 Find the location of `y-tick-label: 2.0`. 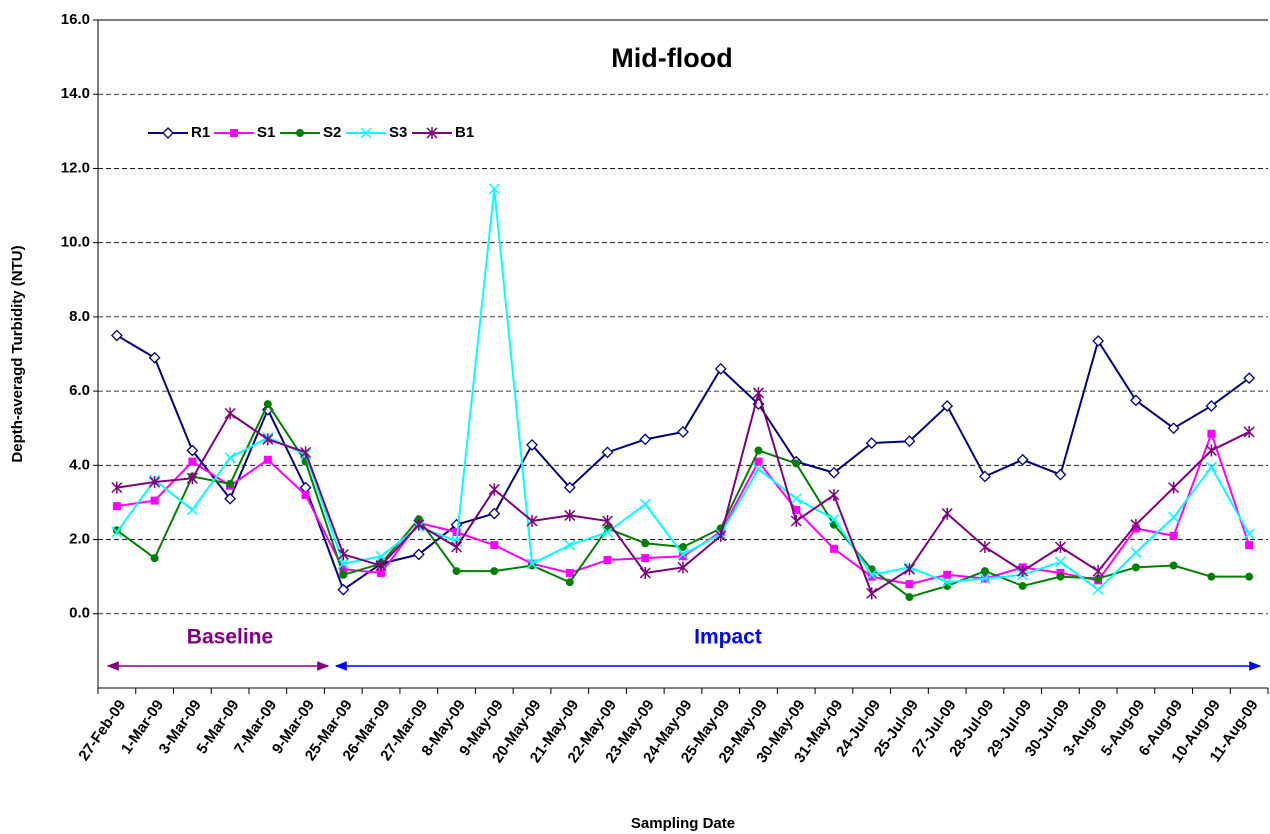

y-tick-label: 2.0 is located at coordinates (79, 539).